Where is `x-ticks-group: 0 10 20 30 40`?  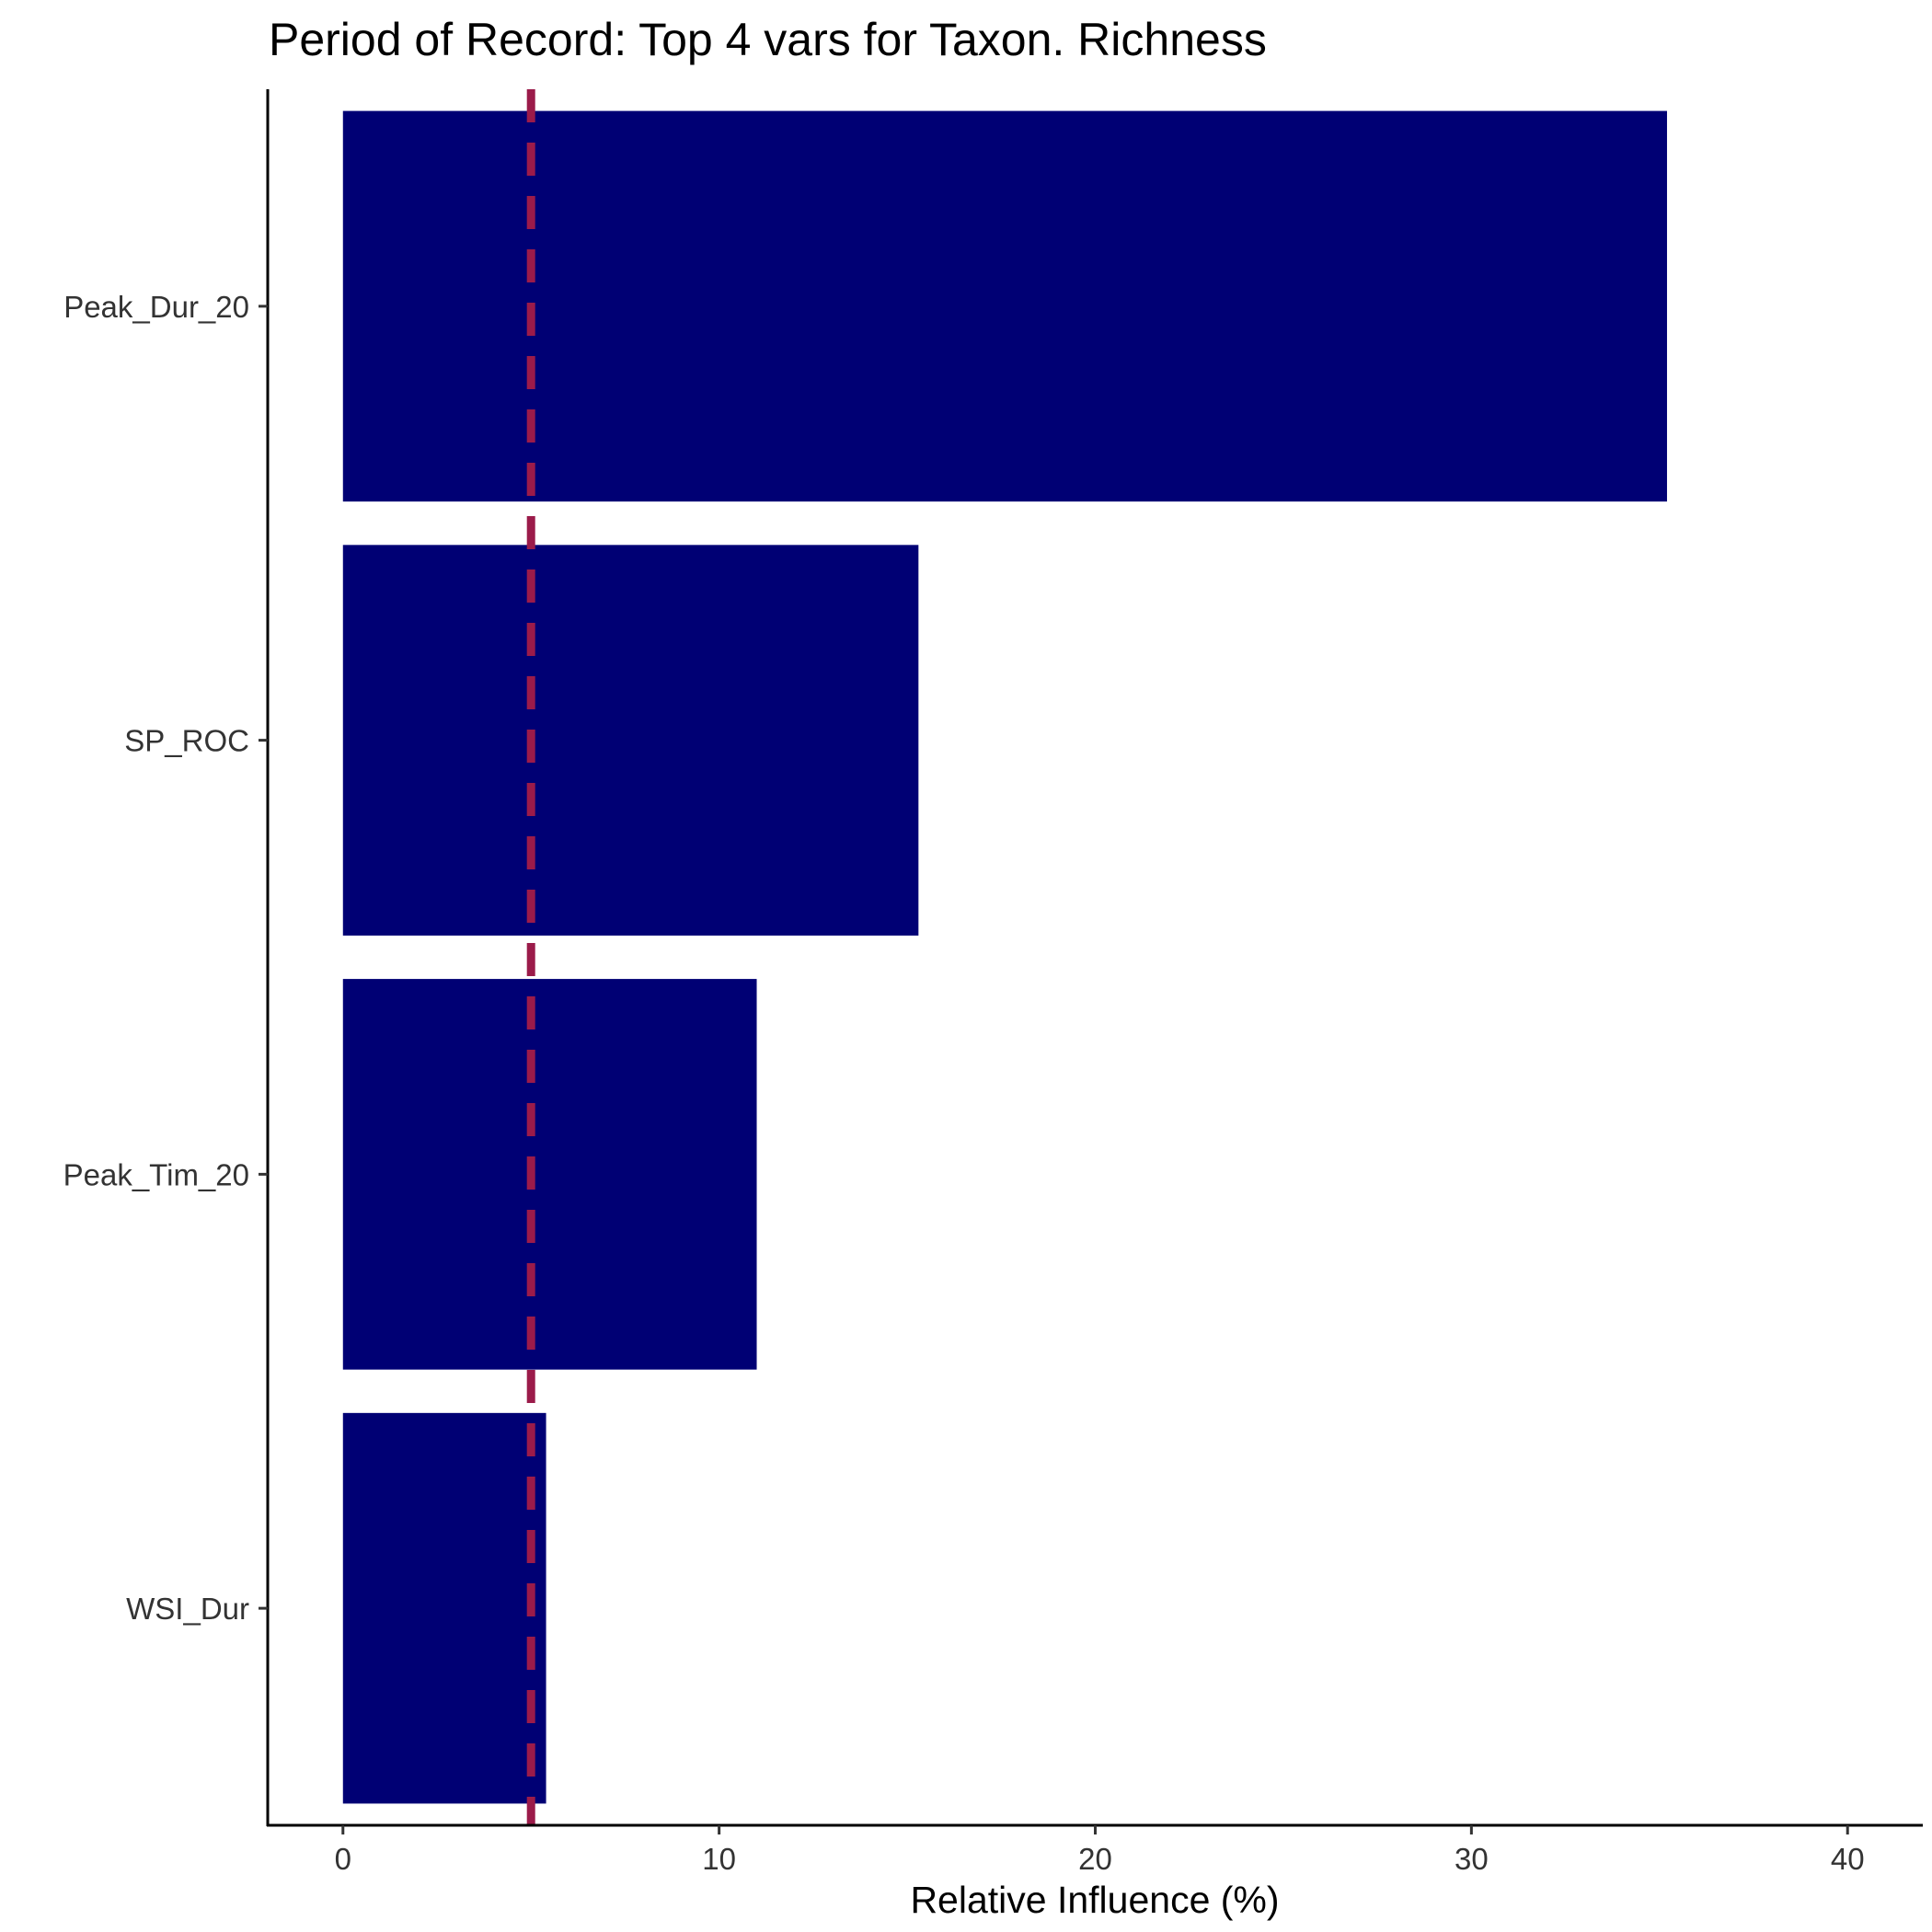
x-ticks-group: 0 10 20 30 40 is located at coordinates (1100, 1850).